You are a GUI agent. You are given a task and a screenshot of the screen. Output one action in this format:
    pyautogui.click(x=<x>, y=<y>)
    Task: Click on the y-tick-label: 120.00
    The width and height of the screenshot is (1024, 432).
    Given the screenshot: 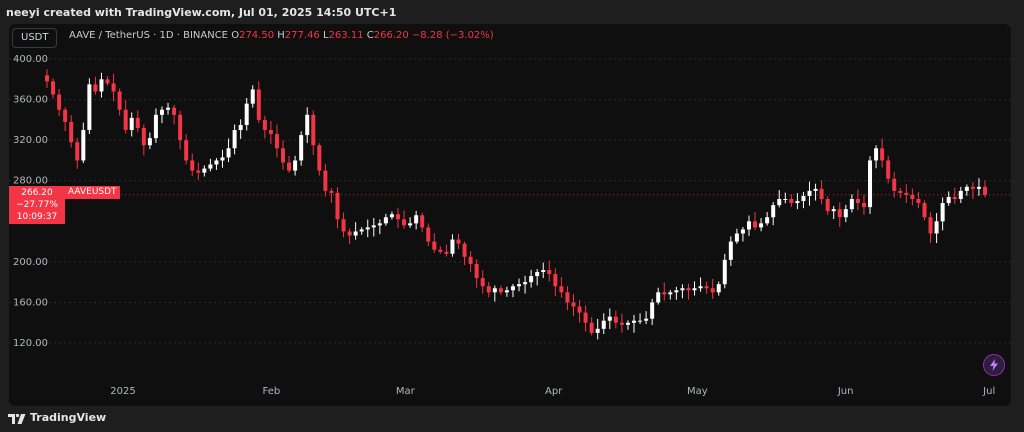 What is the action you would take?
    pyautogui.click(x=30, y=343)
    